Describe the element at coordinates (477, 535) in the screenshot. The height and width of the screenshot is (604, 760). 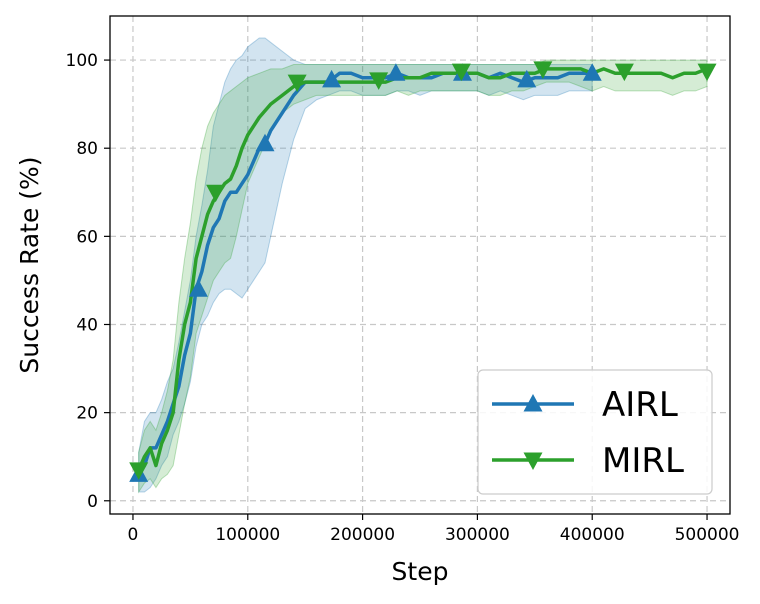
I see `x-tick-label: 300000` at that location.